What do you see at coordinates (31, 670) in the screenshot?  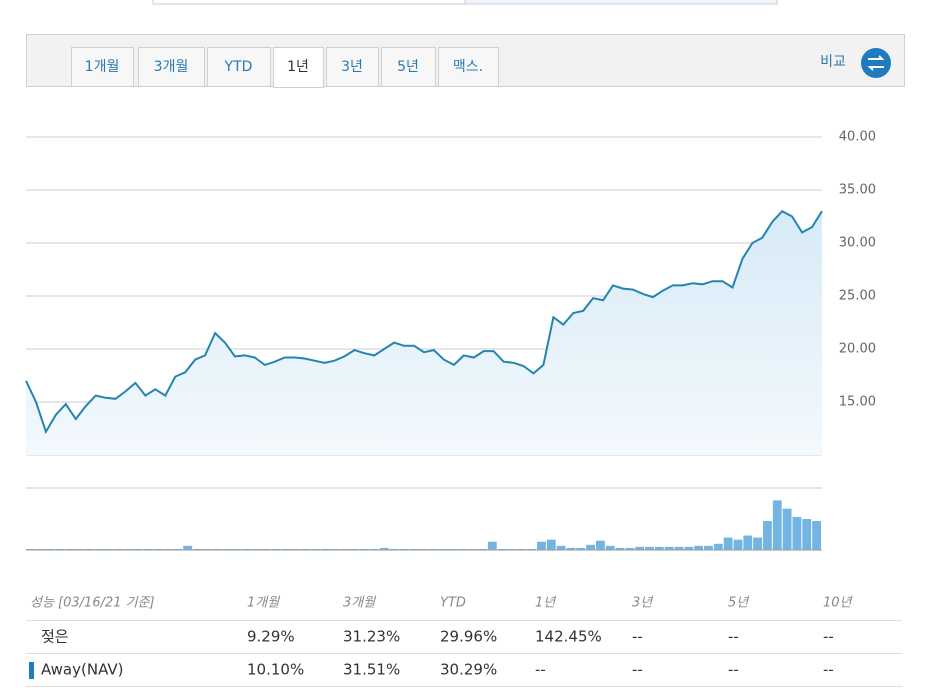 I see `legend-marker` at bounding box center [31, 670].